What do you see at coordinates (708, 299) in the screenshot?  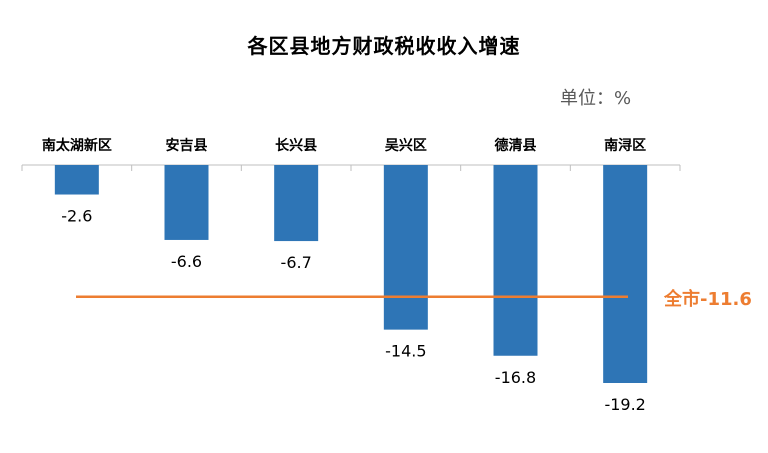 I see `city-average-label: 全市-11.6` at bounding box center [708, 299].